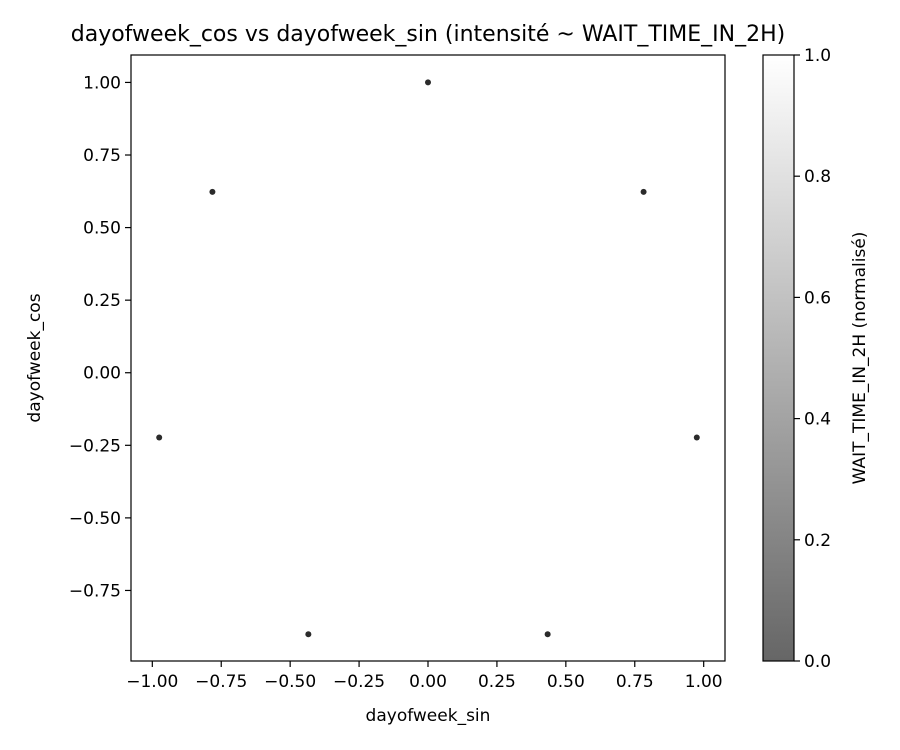 The height and width of the screenshot is (750, 900). I want to click on x-tick-label: 1.00, so click(704, 682).